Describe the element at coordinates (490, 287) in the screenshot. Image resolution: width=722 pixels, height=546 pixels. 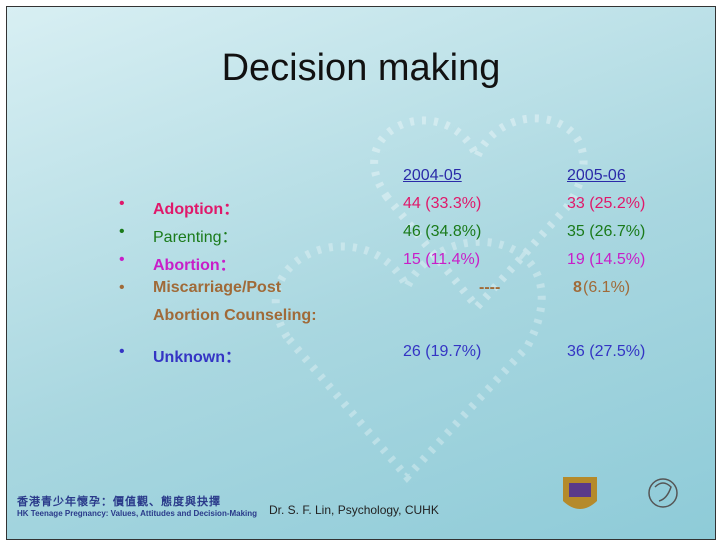
I see `cell: ----` at that location.